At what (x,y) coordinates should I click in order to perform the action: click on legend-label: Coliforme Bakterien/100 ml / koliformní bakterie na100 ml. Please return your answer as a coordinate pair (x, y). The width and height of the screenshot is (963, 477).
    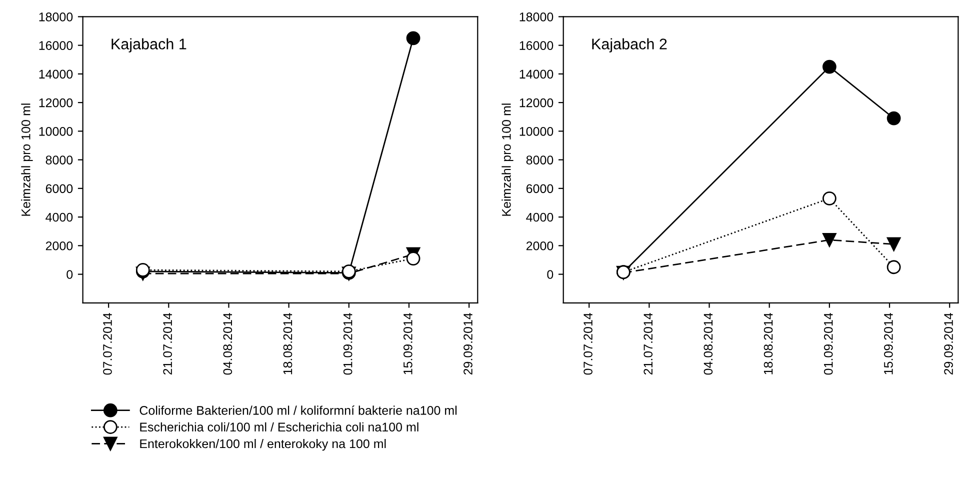
    Looking at the image, I should click on (298, 410).